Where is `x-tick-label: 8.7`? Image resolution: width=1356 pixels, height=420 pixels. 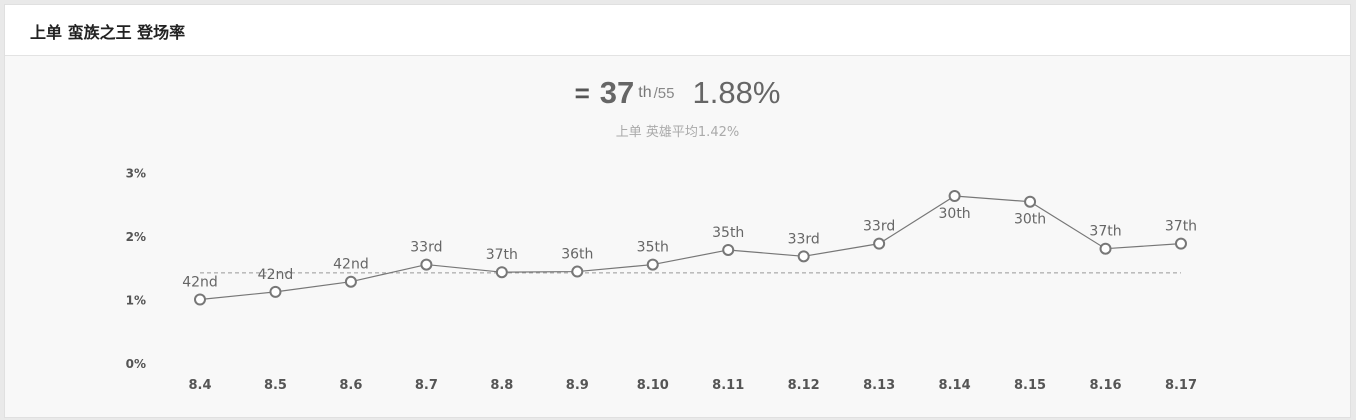 x-tick-label: 8.7 is located at coordinates (426, 385).